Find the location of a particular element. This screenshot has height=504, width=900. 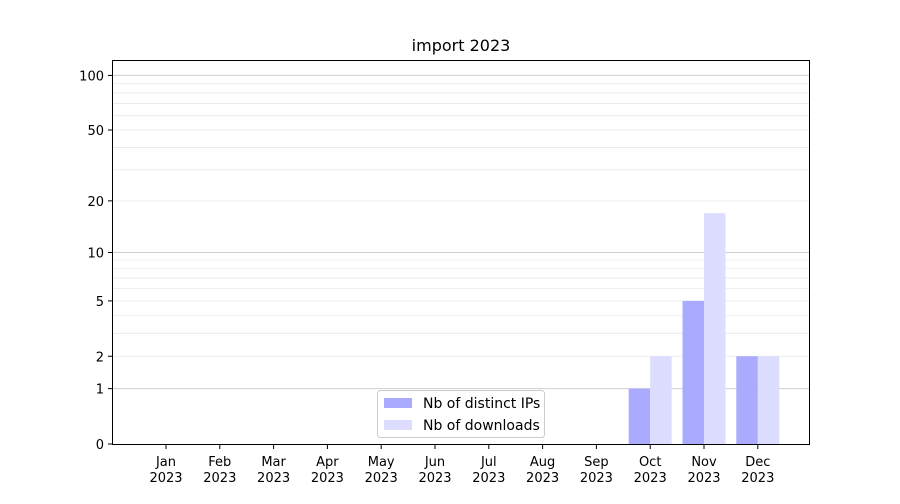

x-tick-label-month: Nov is located at coordinates (704, 462).